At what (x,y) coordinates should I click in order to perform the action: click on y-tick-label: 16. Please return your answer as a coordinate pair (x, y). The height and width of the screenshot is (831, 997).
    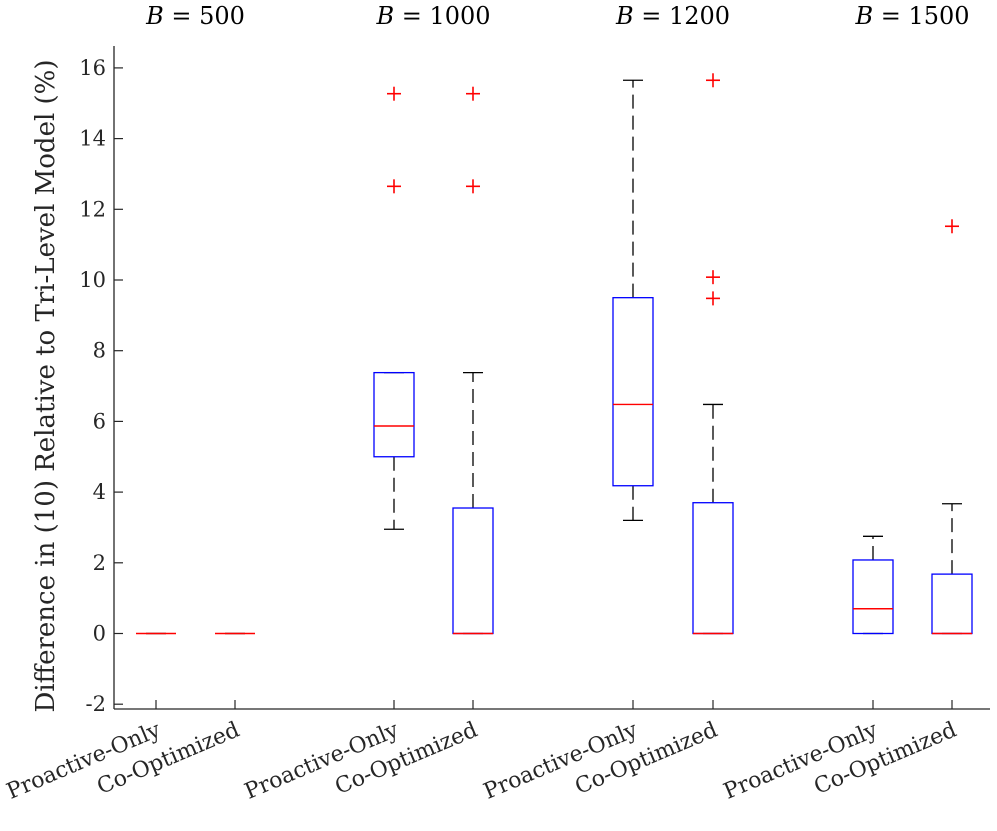
    Looking at the image, I should click on (92, 68).